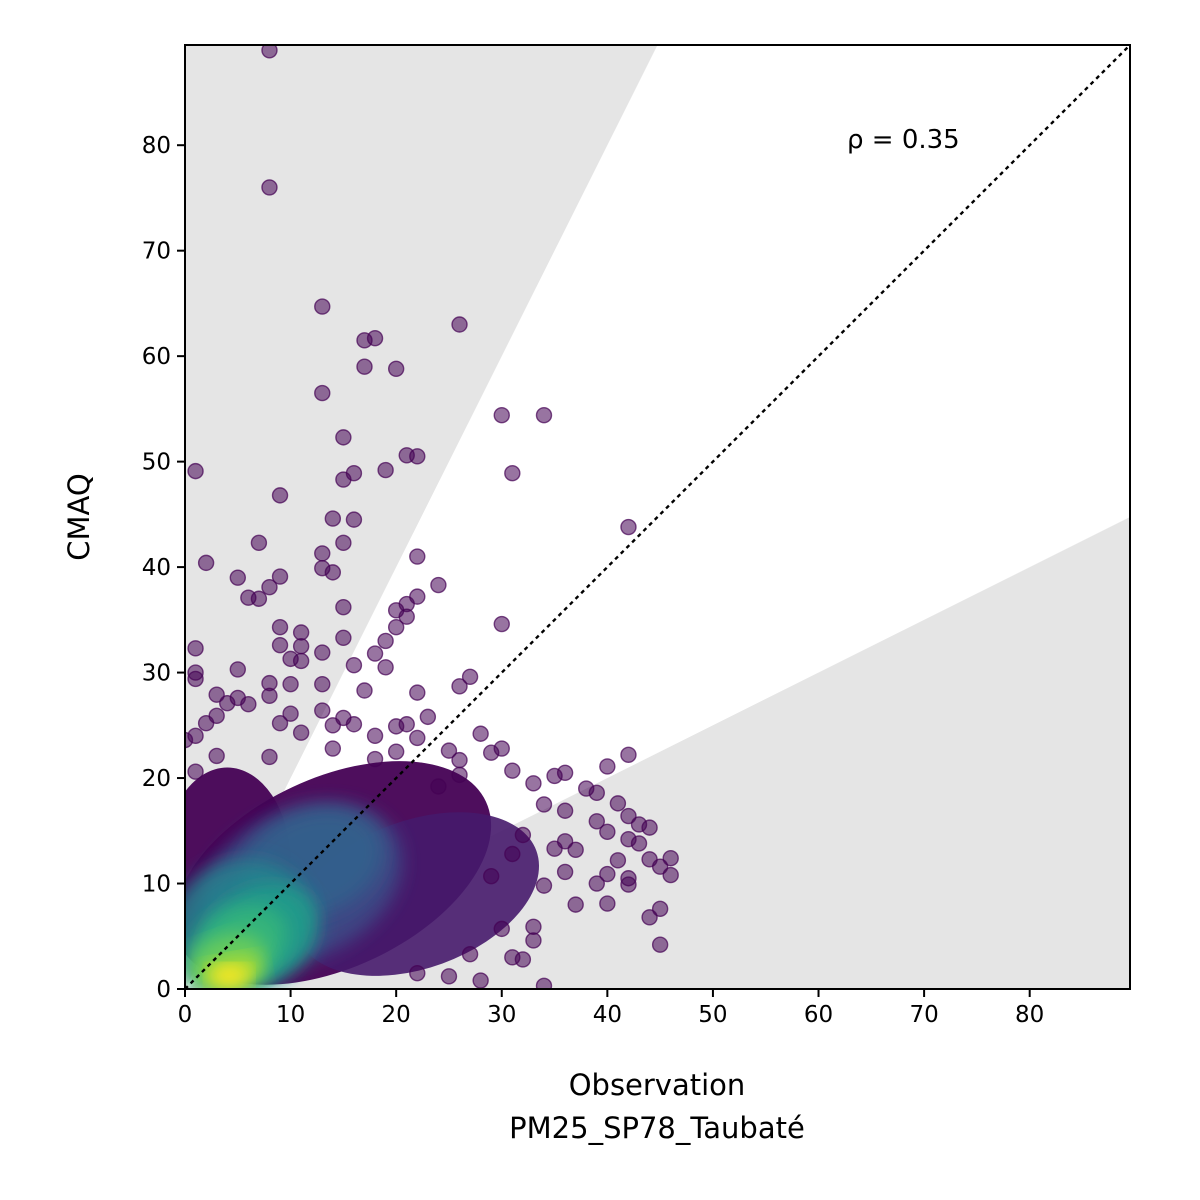 The image size is (1200, 1200). What do you see at coordinates (156, 252) in the screenshot?
I see `y-tick-label: 70` at bounding box center [156, 252].